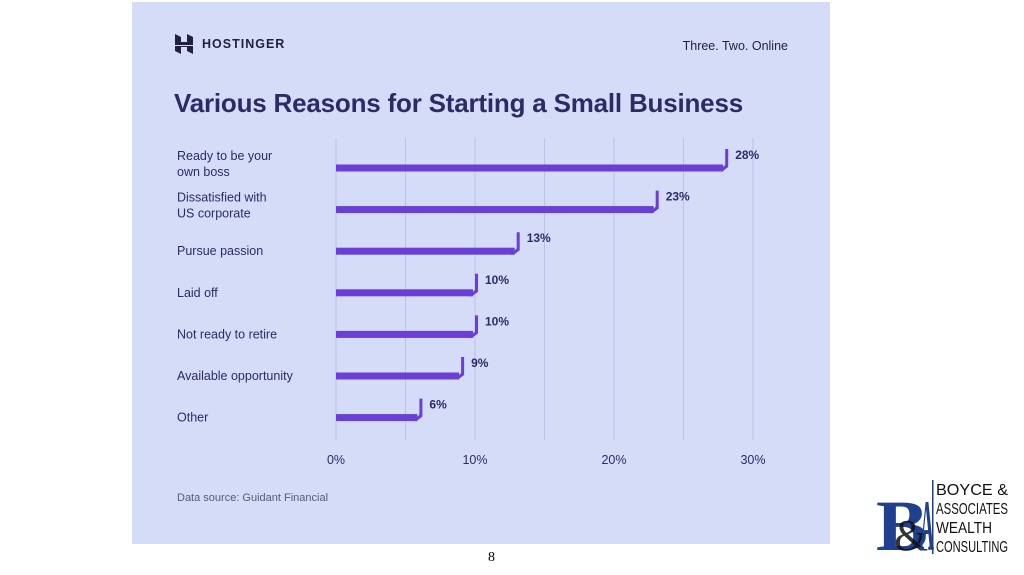 This screenshot has width=1024, height=575. What do you see at coordinates (184, 44) in the screenshot?
I see `hostinger-logo-icon` at bounding box center [184, 44].